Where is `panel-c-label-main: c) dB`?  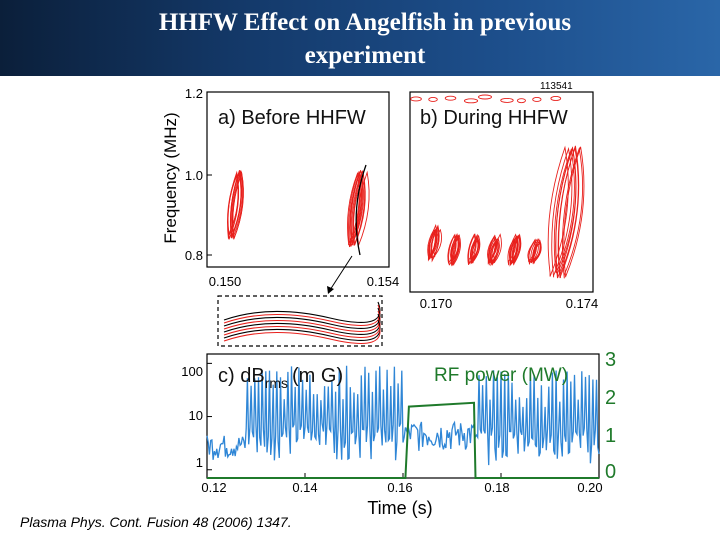 panel-c-label-main: c) dB is located at coordinates (241, 376).